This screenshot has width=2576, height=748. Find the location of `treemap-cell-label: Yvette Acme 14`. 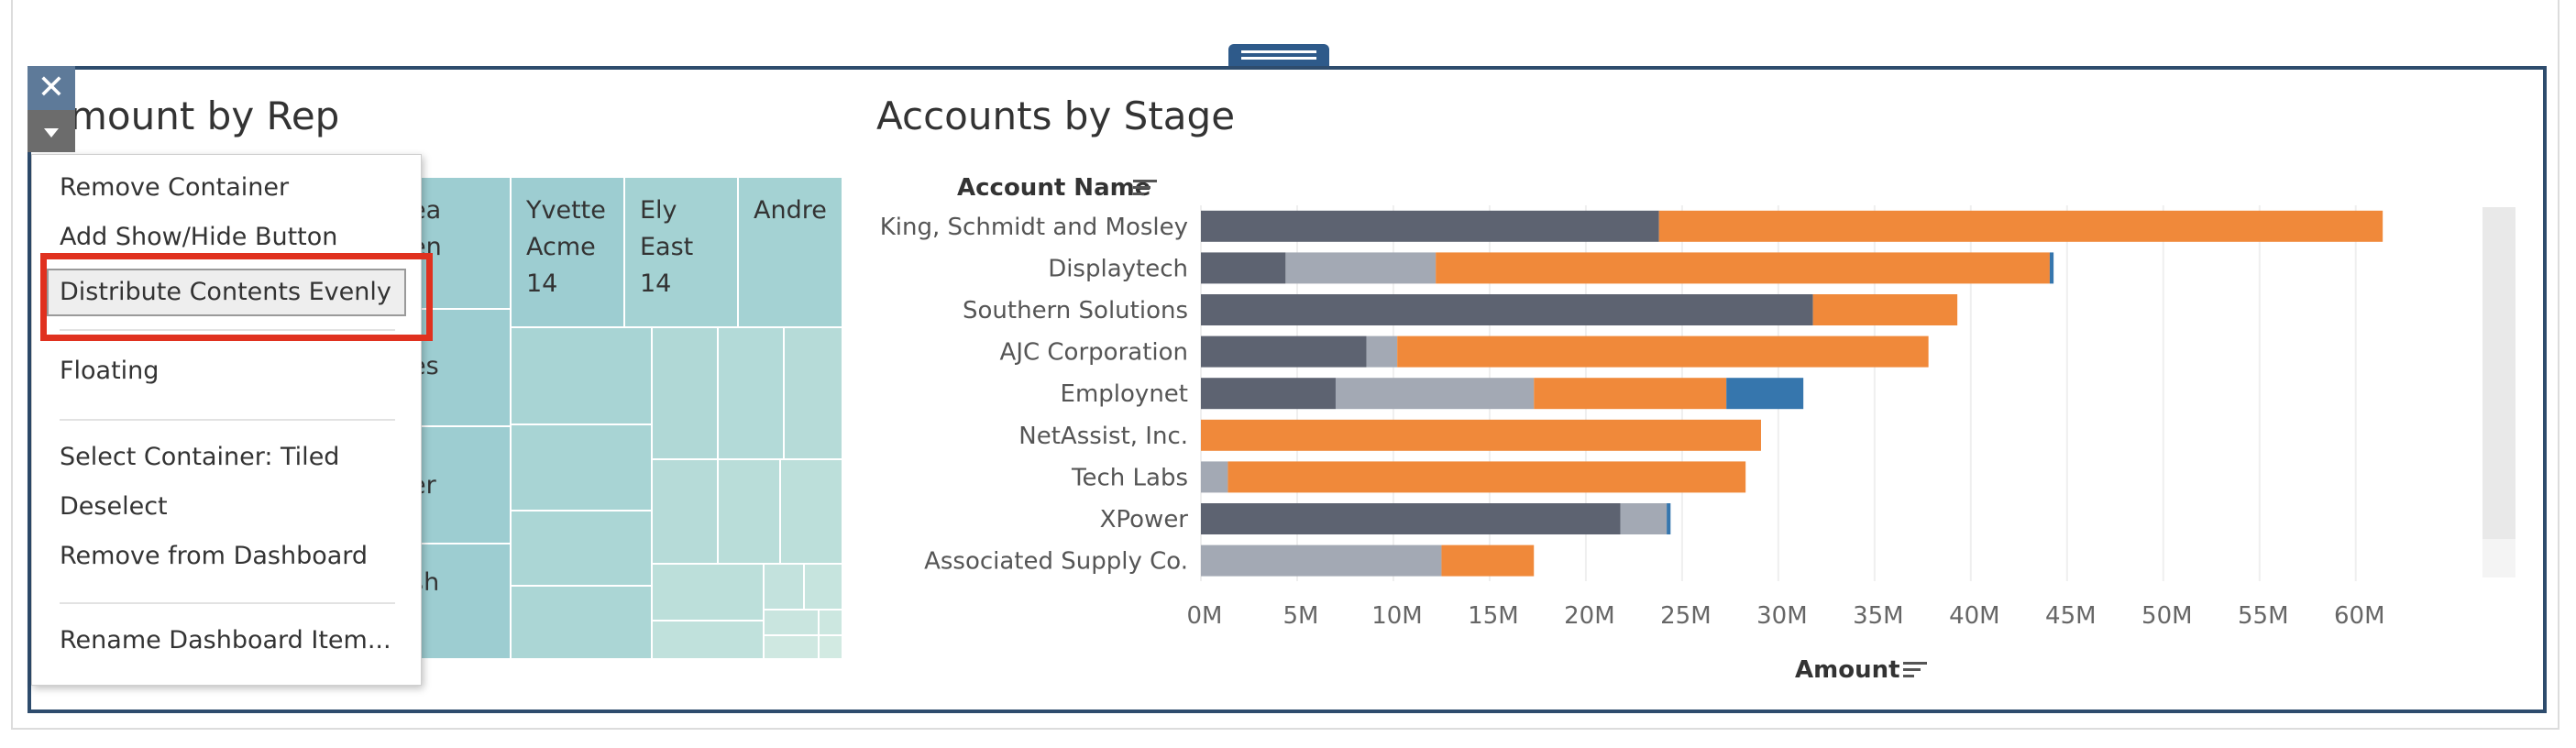

treemap-cell-label: Yvette Acme 14 is located at coordinates (566, 247).